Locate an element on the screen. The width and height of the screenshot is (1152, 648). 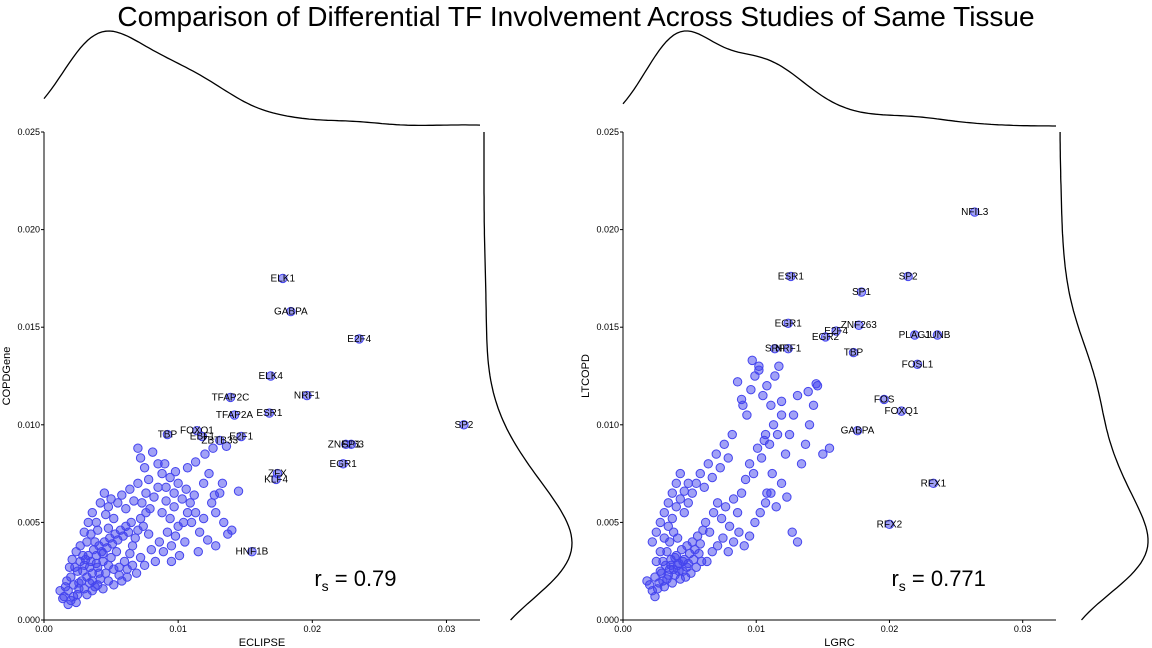
point-label: ELK4 is located at coordinates (270, 376).